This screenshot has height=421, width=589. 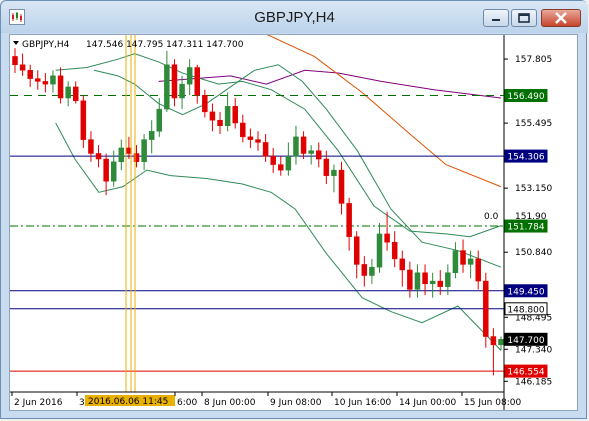 I want to click on chart-menu-icon, so click(x=16, y=43).